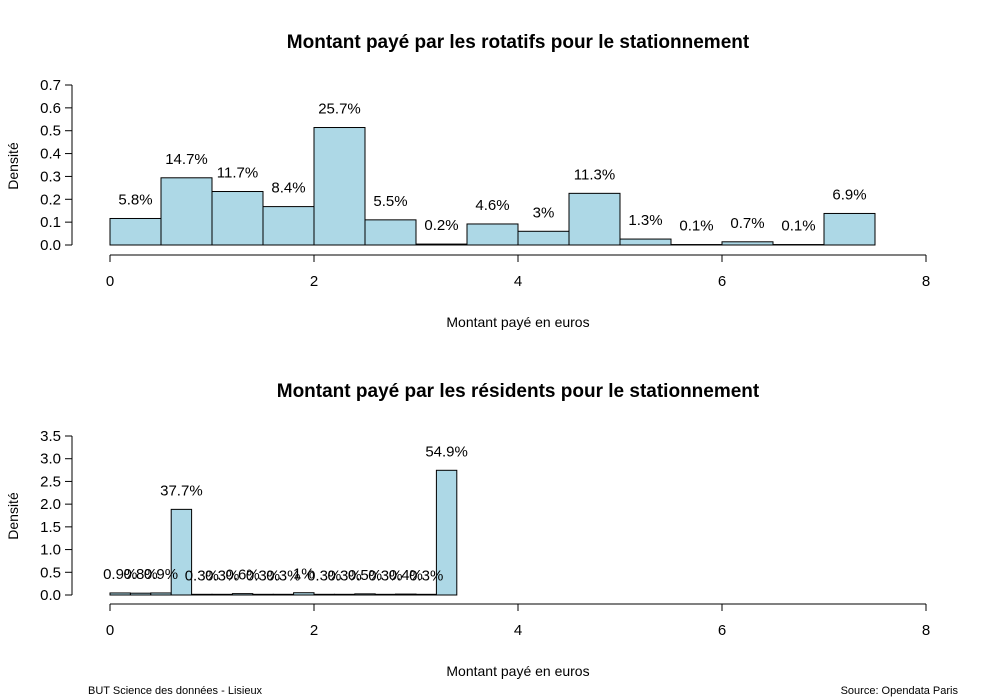 The width and height of the screenshot is (1000, 700). Describe the element at coordinates (140, 574) in the screenshot. I see `bar-value-label: 0.8%` at that location.